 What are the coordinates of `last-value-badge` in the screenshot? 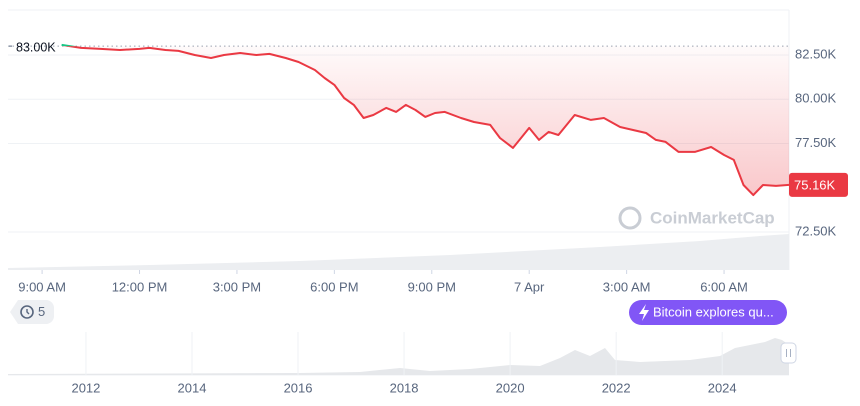 It's located at (818, 184).